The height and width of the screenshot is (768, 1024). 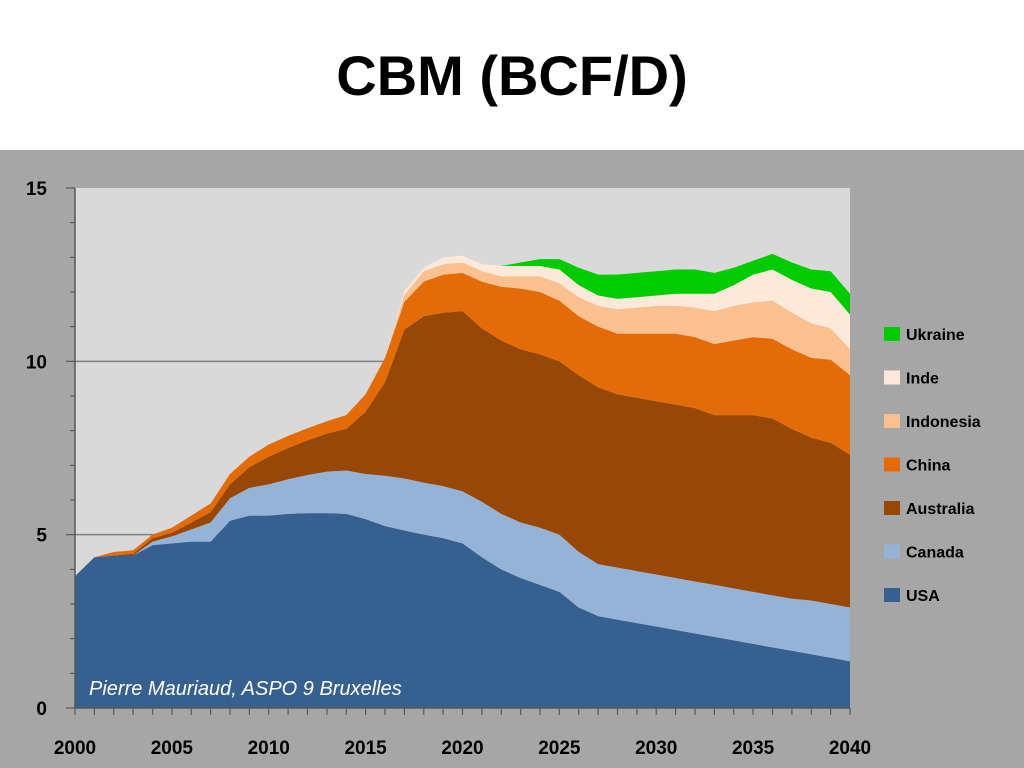 What do you see at coordinates (75, 748) in the screenshot?
I see `x-tick-label-2000: 2000` at bounding box center [75, 748].